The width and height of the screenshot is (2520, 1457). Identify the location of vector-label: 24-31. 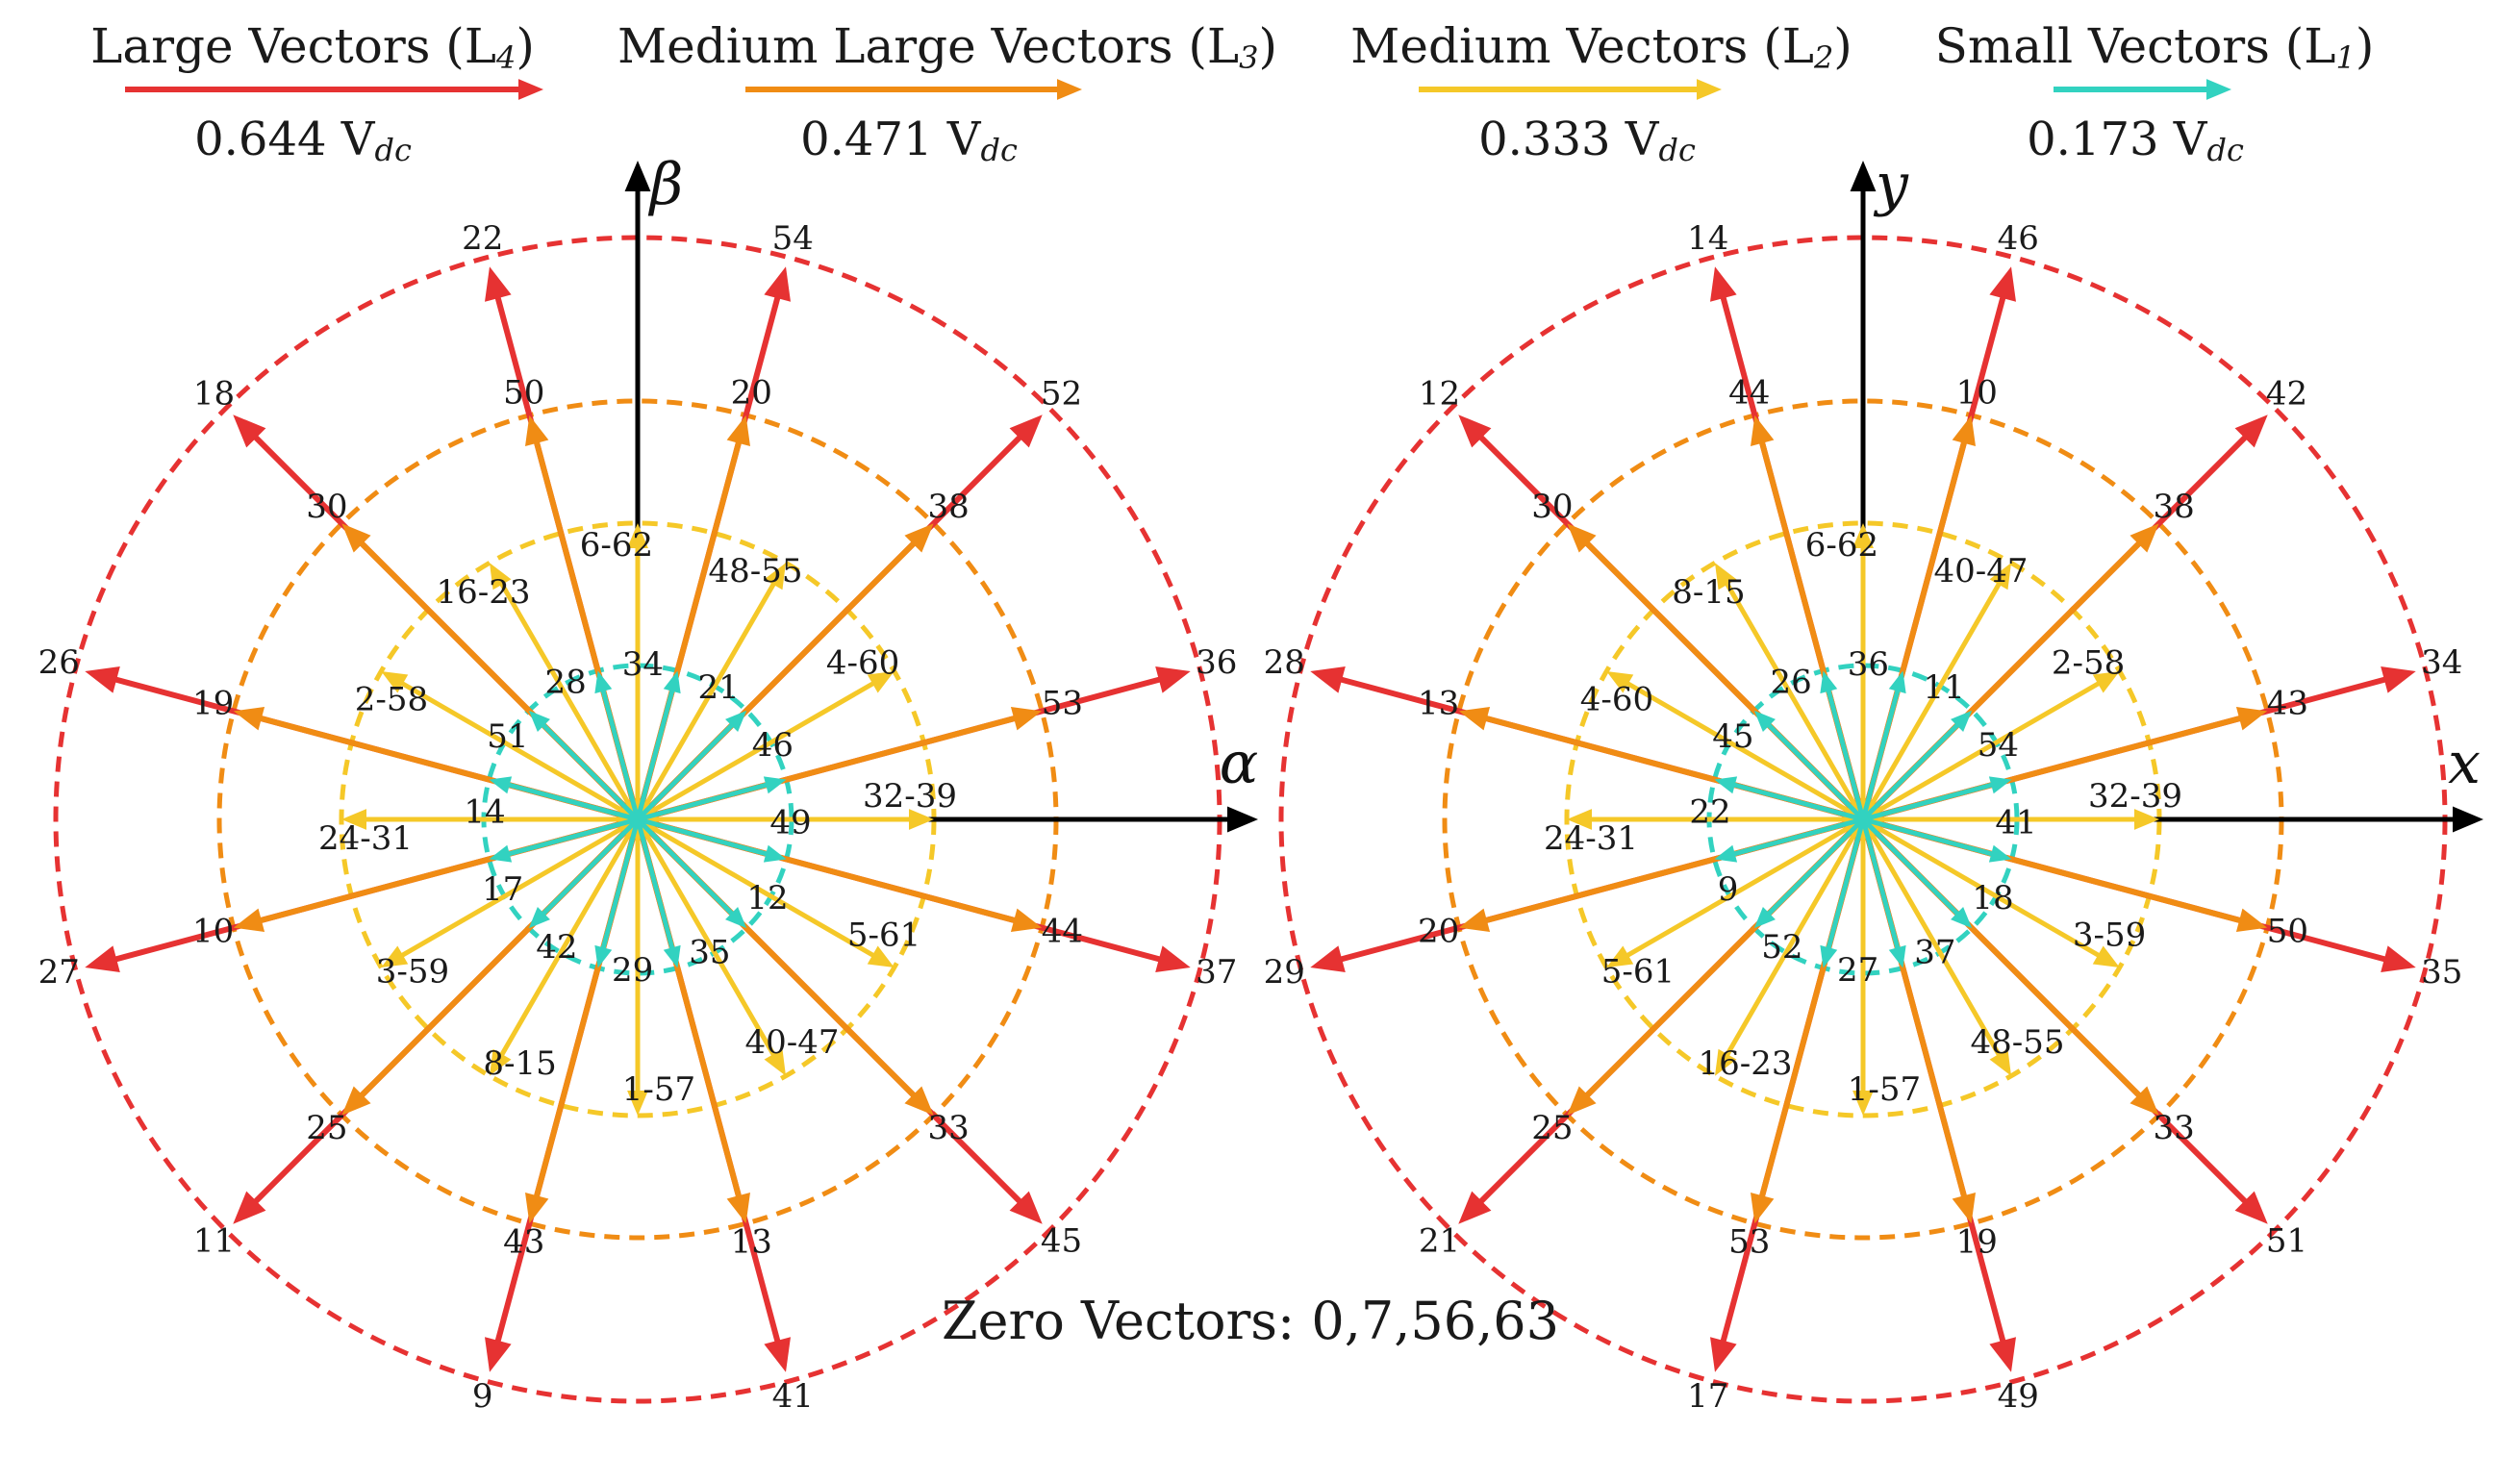
(1591, 838).